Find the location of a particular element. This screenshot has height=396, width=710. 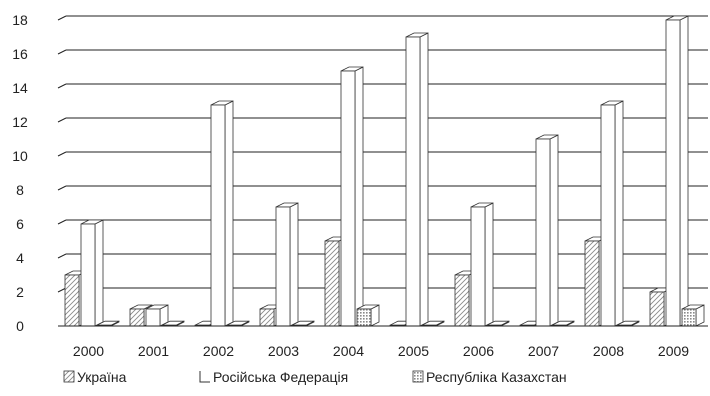

y-tick-label: 0 is located at coordinates (20, 326).